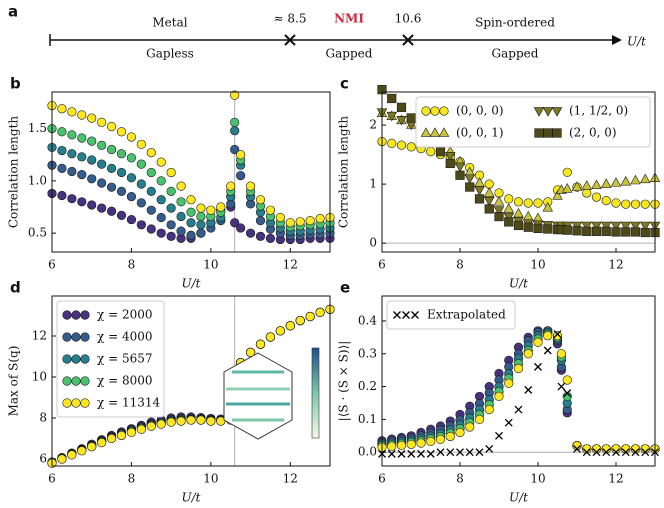  Describe the element at coordinates (128, 403) in the screenshot. I see `legend-label: χ = 11314` at that location.